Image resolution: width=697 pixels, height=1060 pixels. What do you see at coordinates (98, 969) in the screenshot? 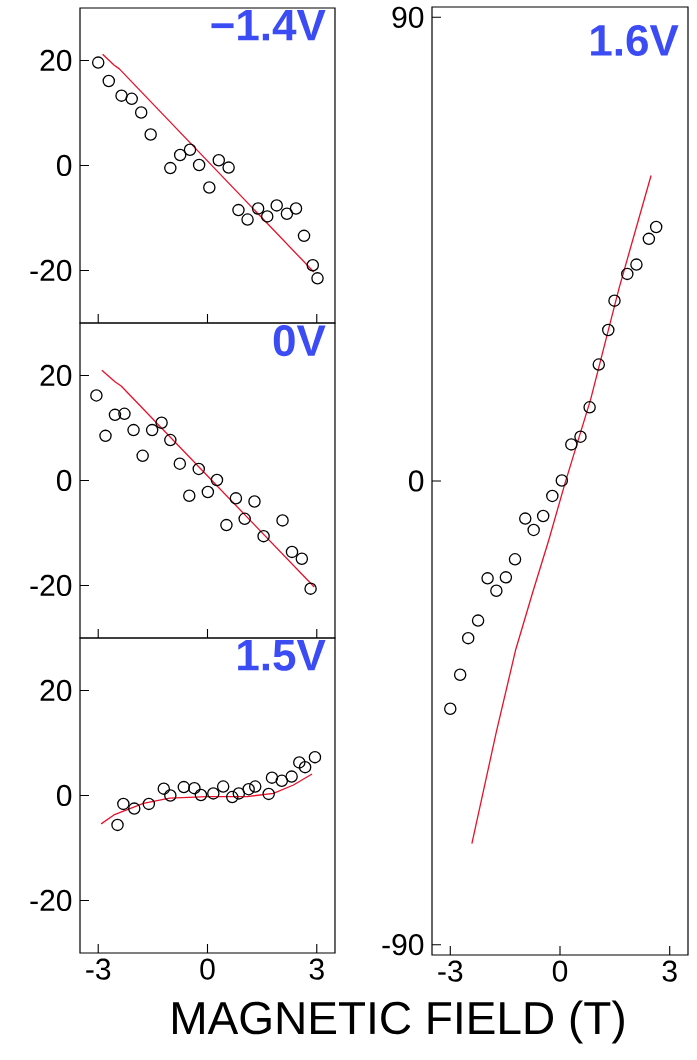
I see `x-tick-label: -3` at bounding box center [98, 969].